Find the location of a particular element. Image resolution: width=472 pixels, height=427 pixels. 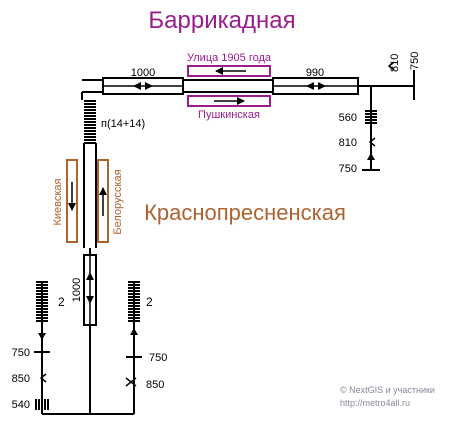

right-850-label: 850 is located at coordinates (155, 385).